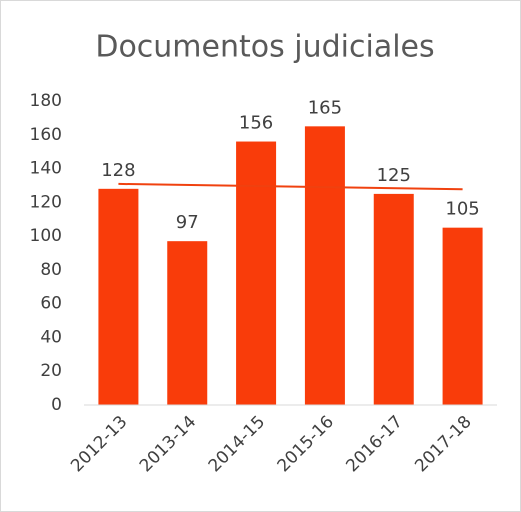  I want to click on y-tick-label: 100, so click(46, 236).